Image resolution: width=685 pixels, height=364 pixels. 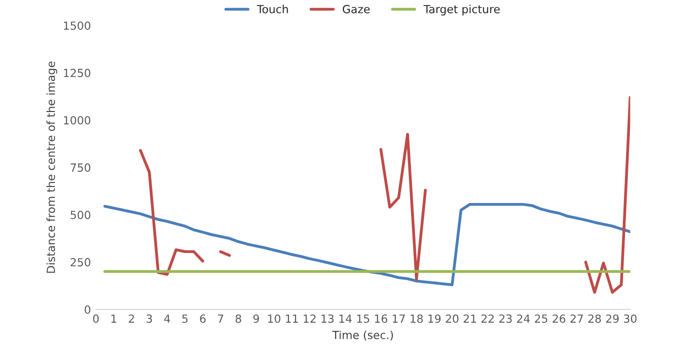 I want to click on y-axis-title: Distance from the centre of the image, so click(x=52, y=167).